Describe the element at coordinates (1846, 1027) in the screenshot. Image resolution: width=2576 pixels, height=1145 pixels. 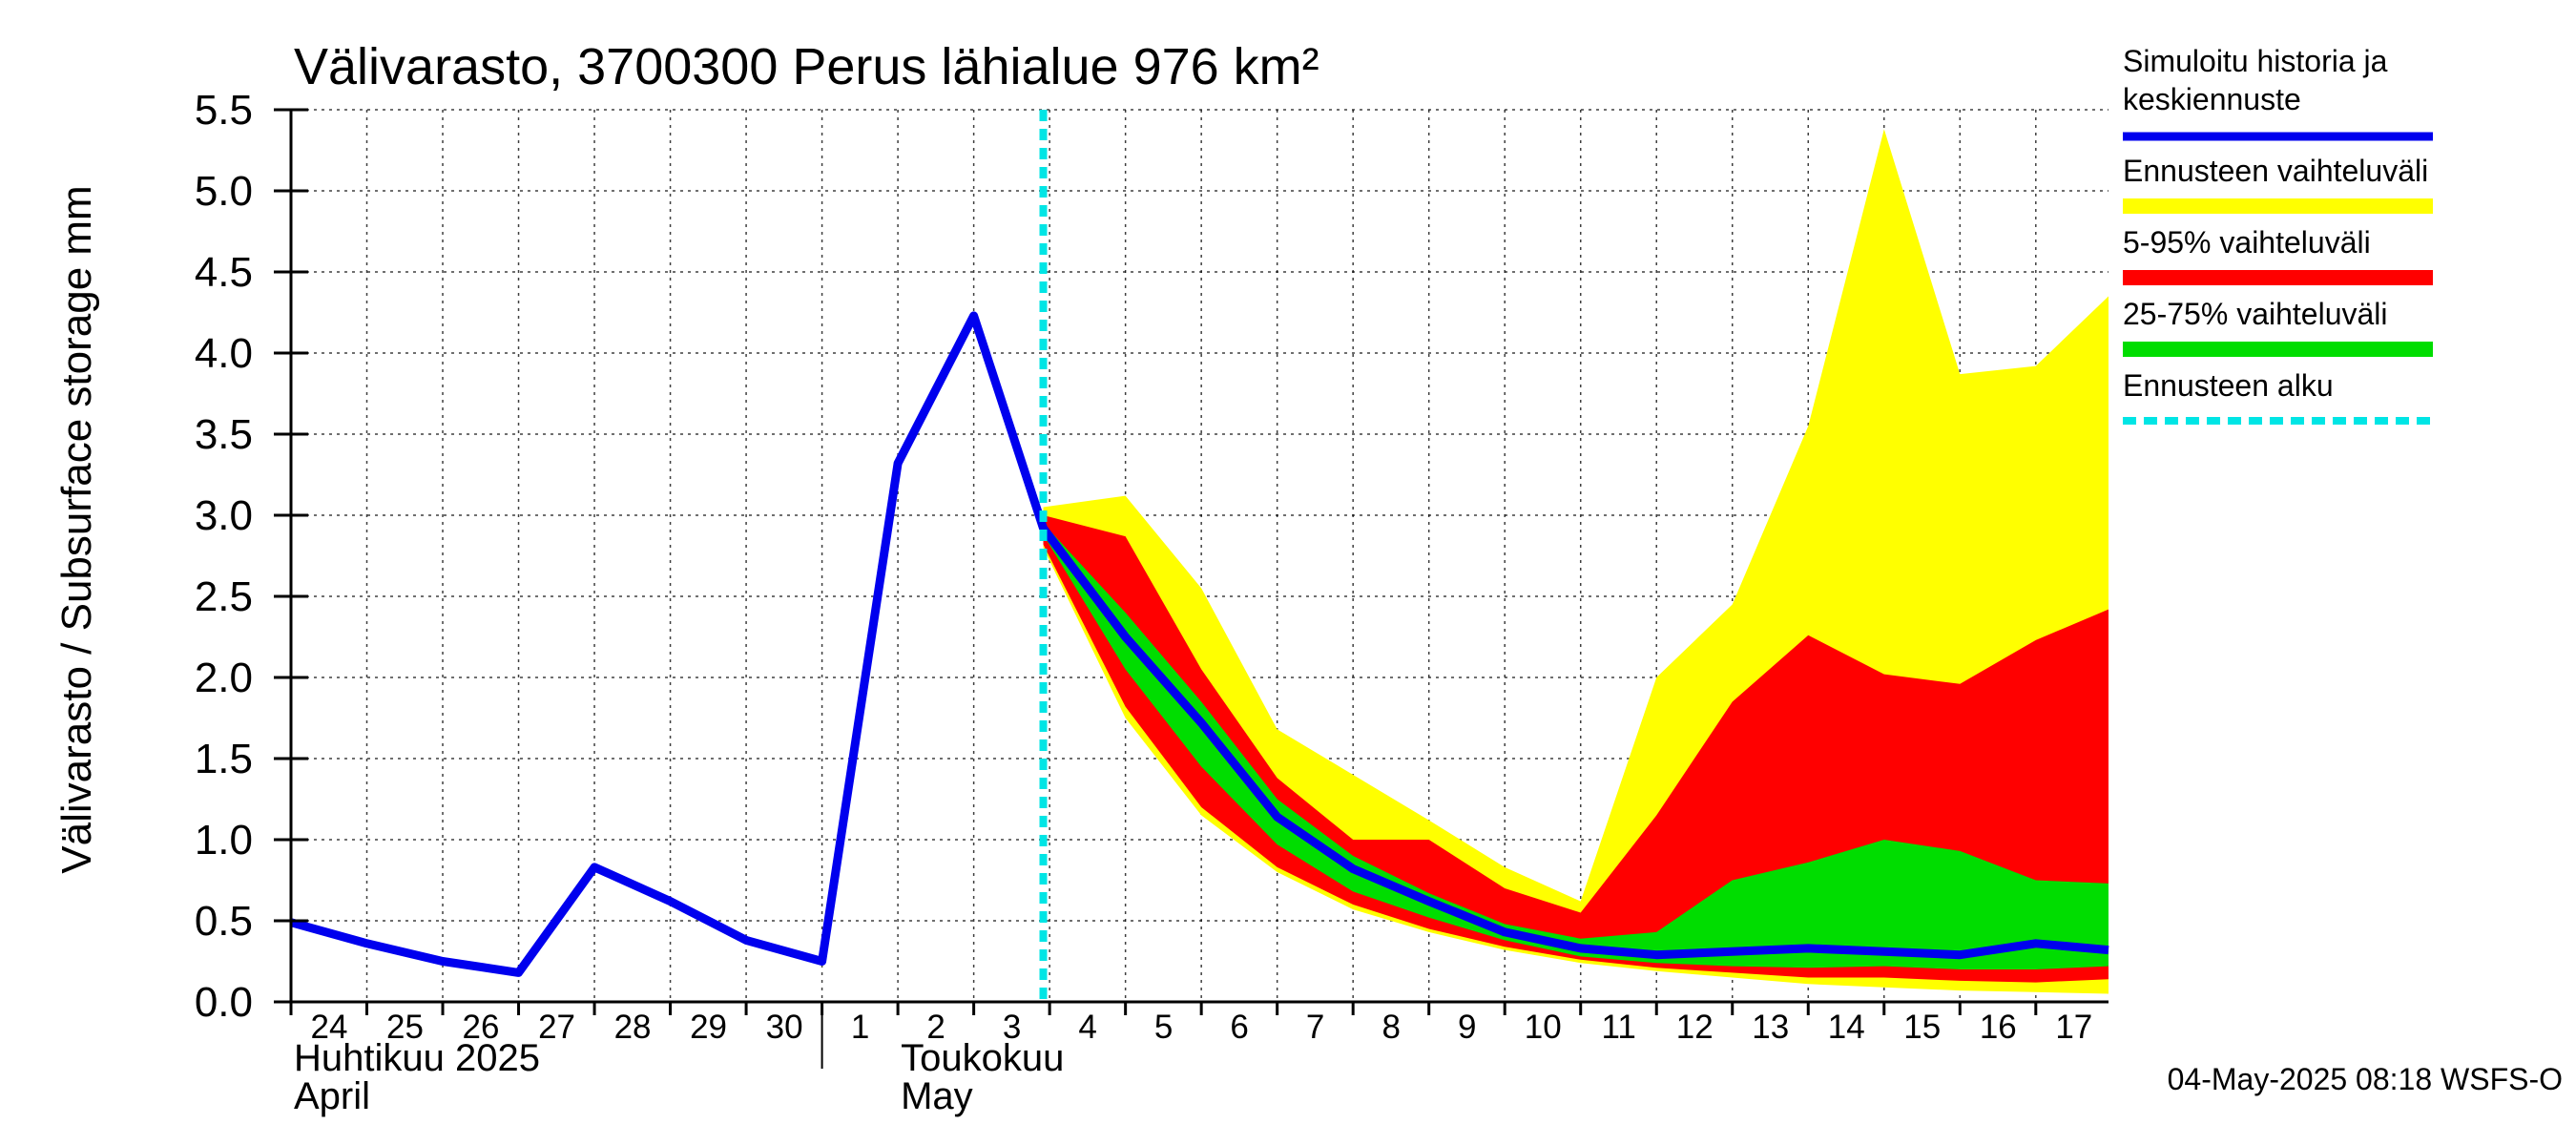
I see `x-tick-label: 14` at that location.